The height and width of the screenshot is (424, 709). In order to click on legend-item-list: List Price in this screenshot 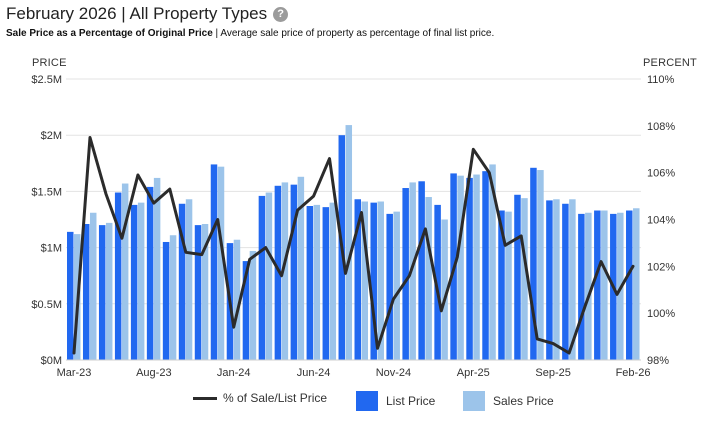, I will do `click(395, 401)`.